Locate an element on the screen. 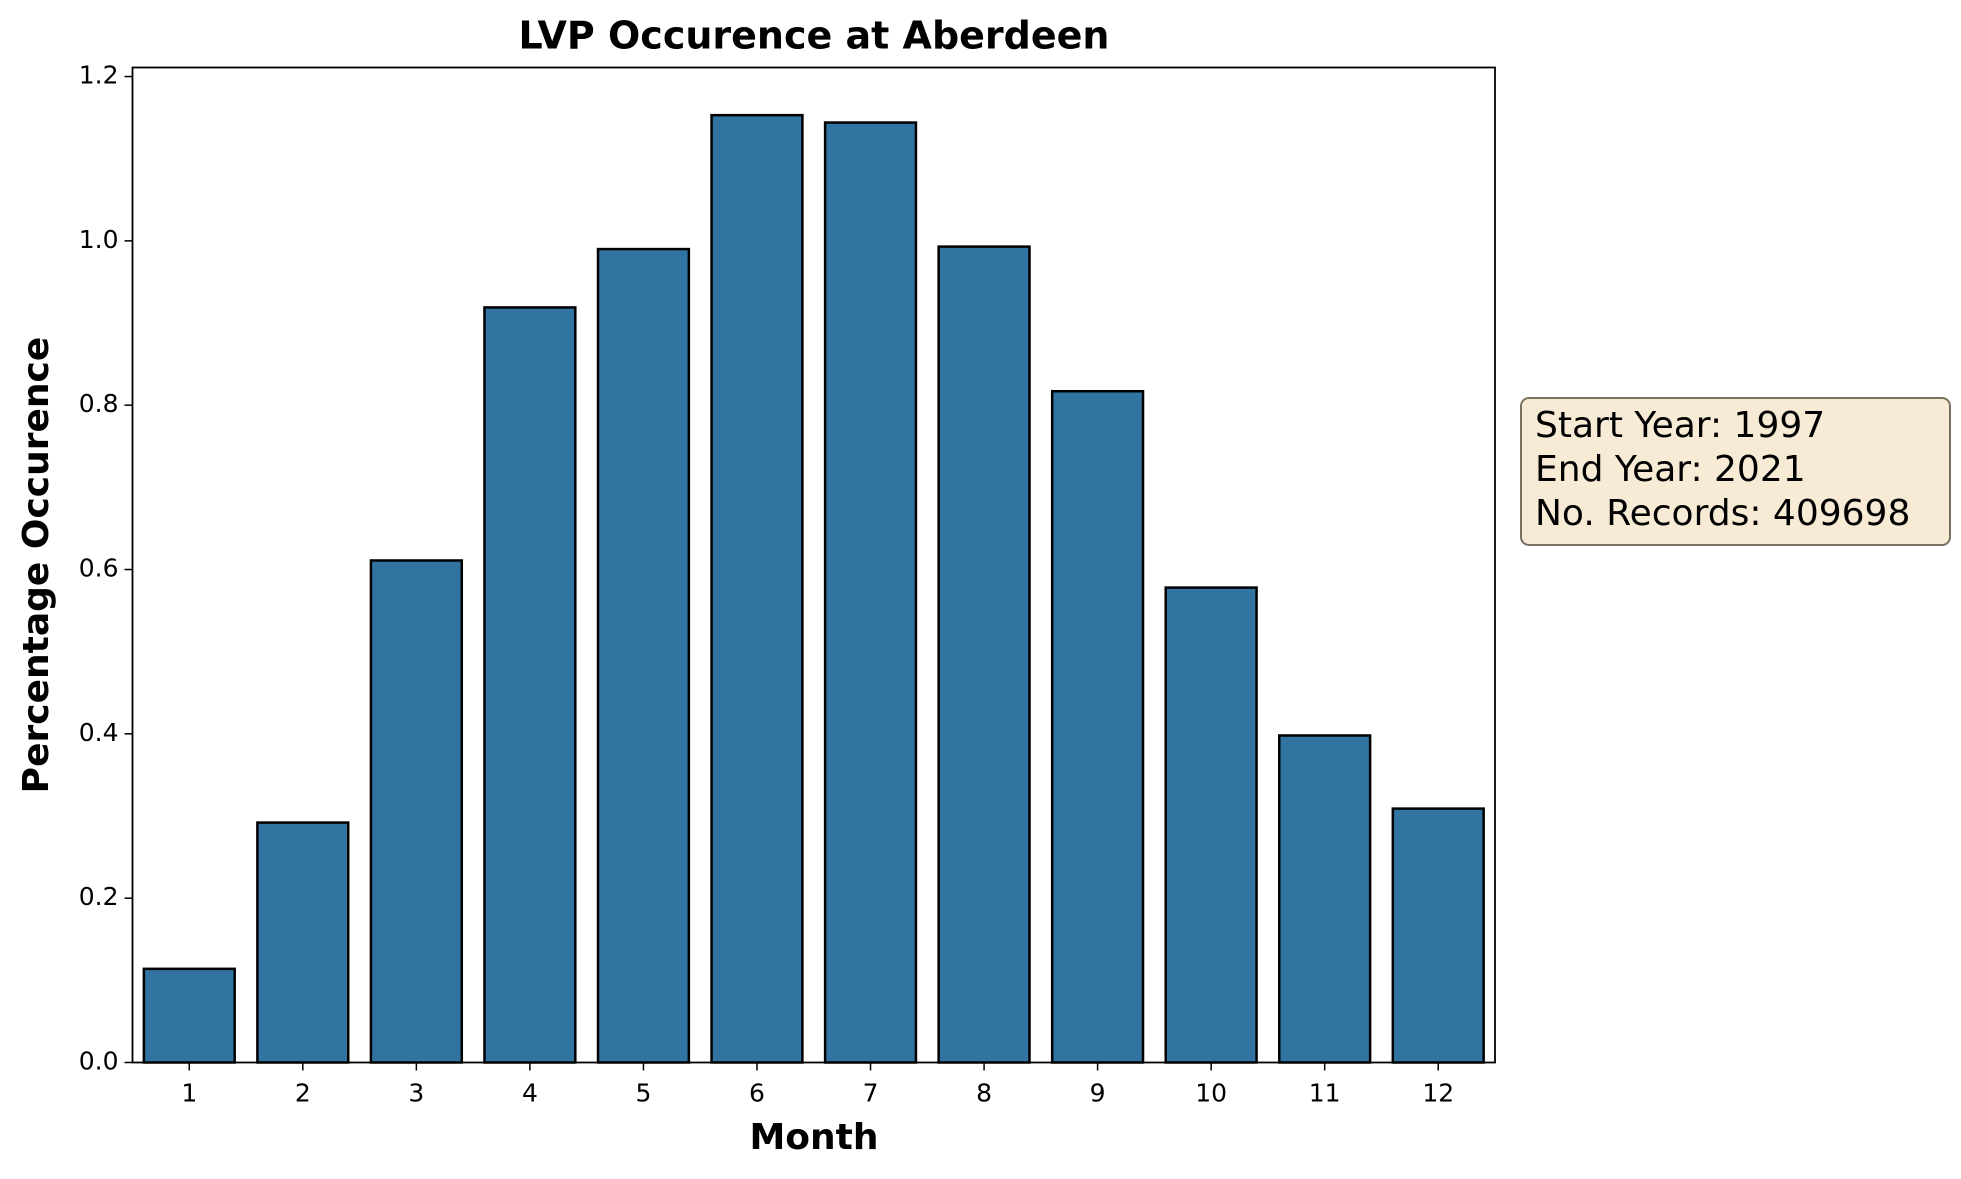 The image size is (1961, 1179). annotation-line: End Year: 2021 is located at coordinates (1670, 469).